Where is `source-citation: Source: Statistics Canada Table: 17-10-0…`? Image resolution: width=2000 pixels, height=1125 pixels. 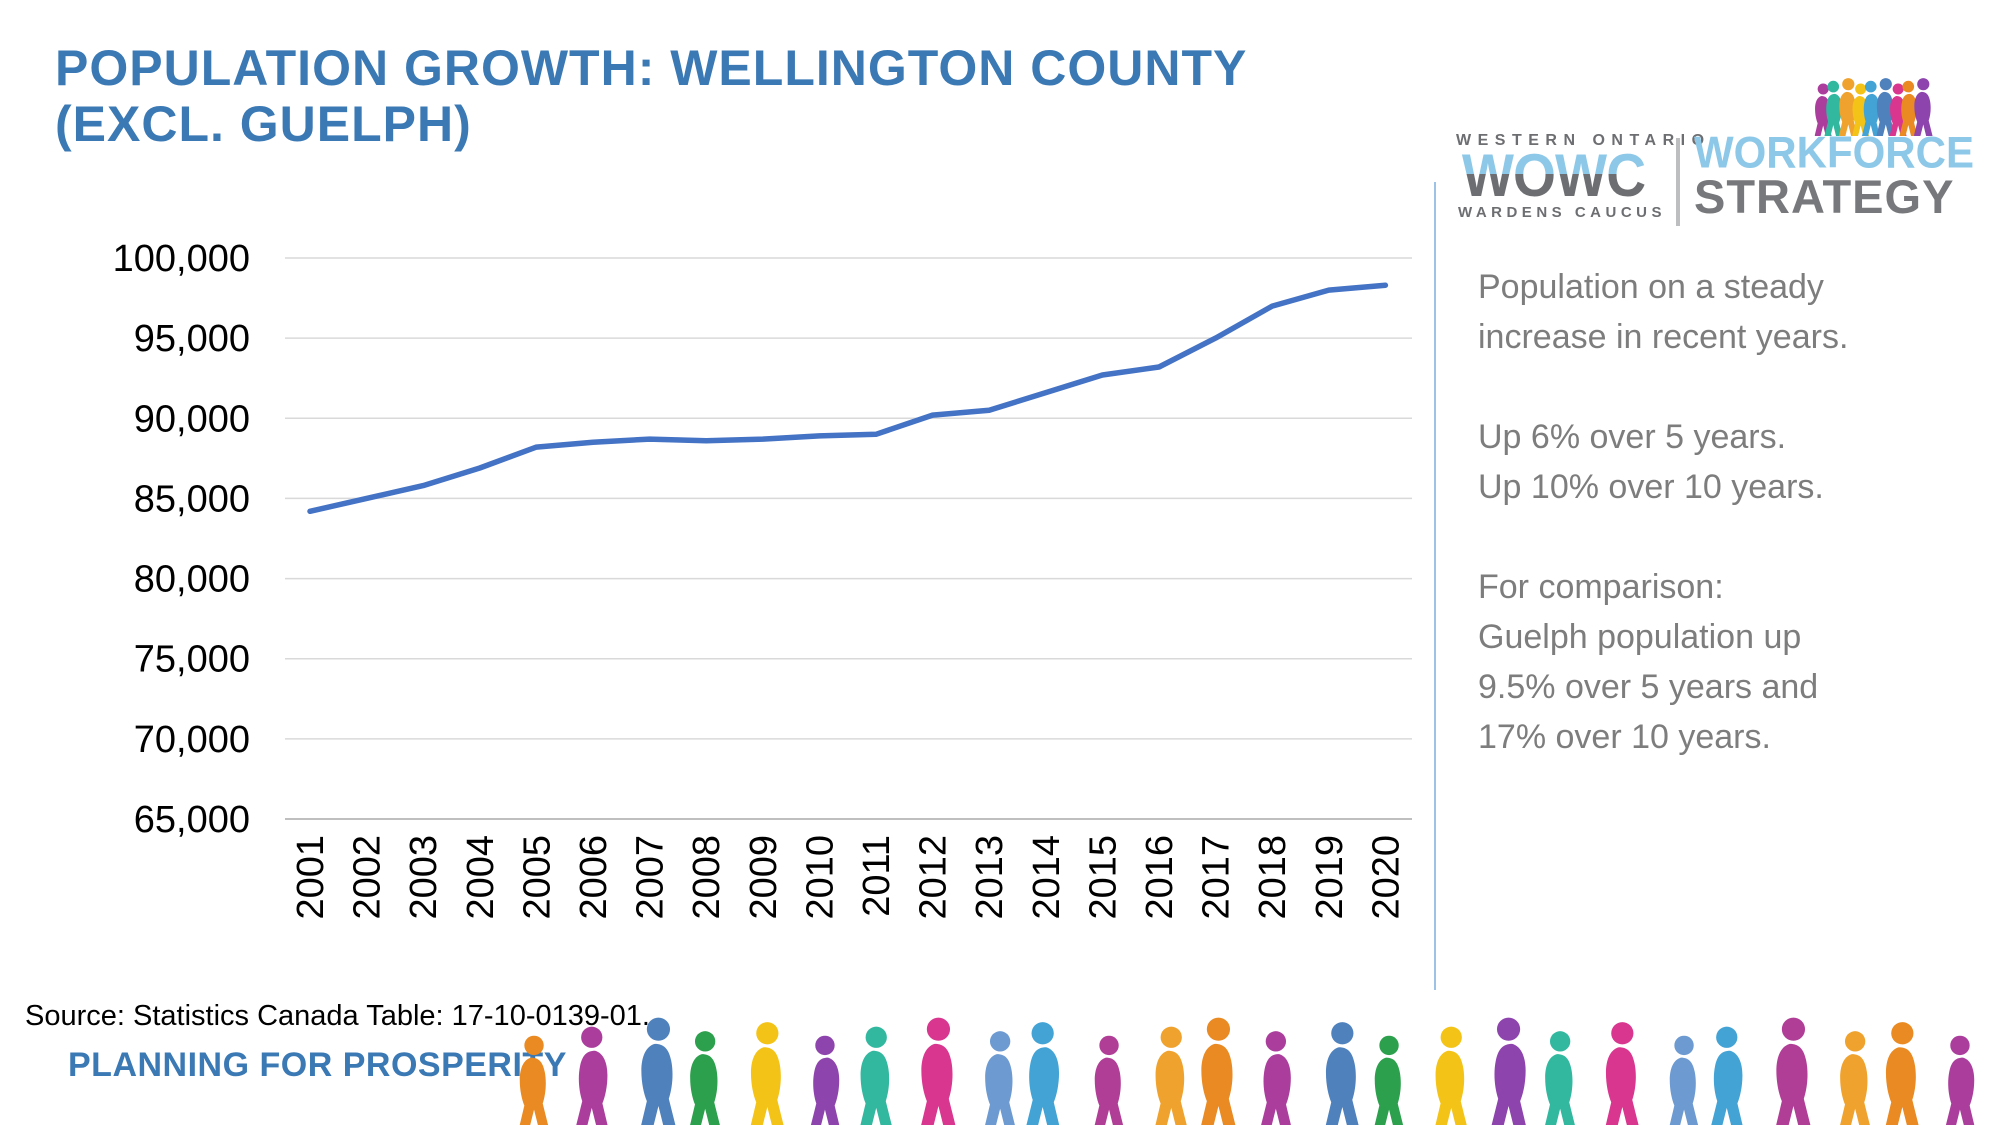
source-citation: Source: Statistics Canada Table: 17-10-0… is located at coordinates (337, 1016).